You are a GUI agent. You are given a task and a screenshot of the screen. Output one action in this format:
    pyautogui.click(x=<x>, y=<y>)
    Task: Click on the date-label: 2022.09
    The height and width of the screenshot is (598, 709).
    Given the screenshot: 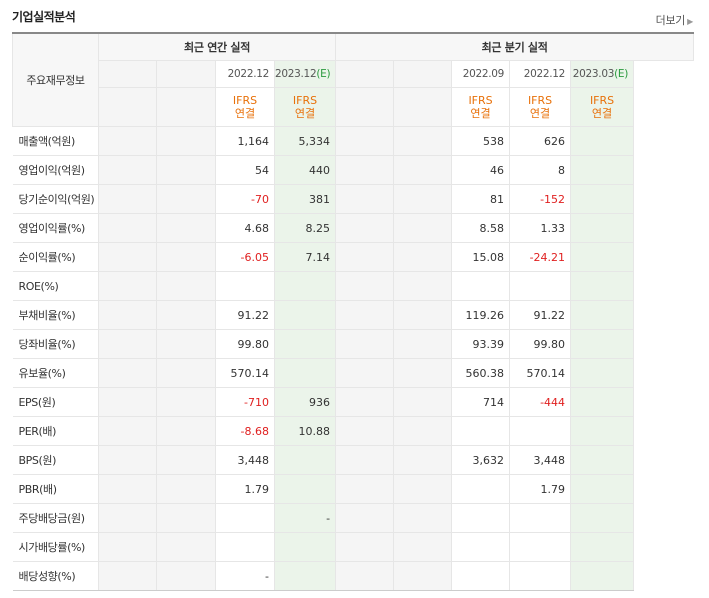 What is the action you would take?
    pyautogui.click(x=483, y=74)
    